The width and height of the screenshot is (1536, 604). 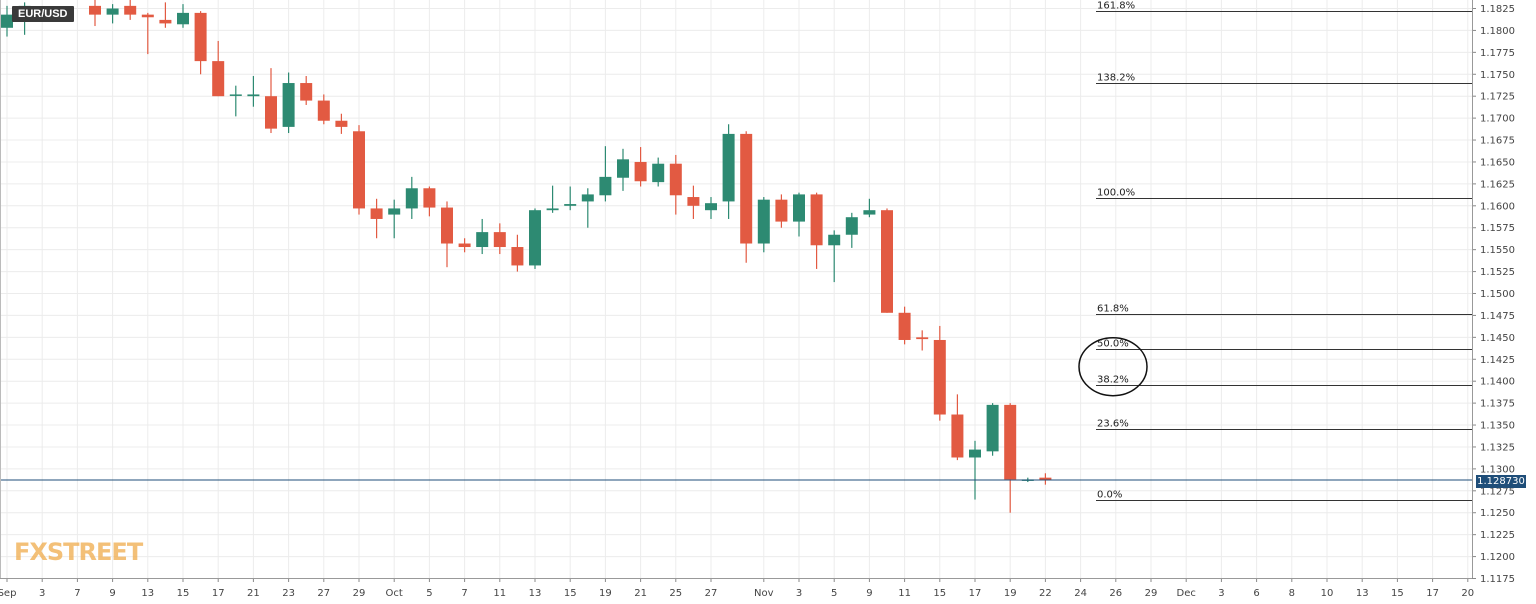 I want to click on y-tick-label: 1.1600, so click(x=1497, y=206).